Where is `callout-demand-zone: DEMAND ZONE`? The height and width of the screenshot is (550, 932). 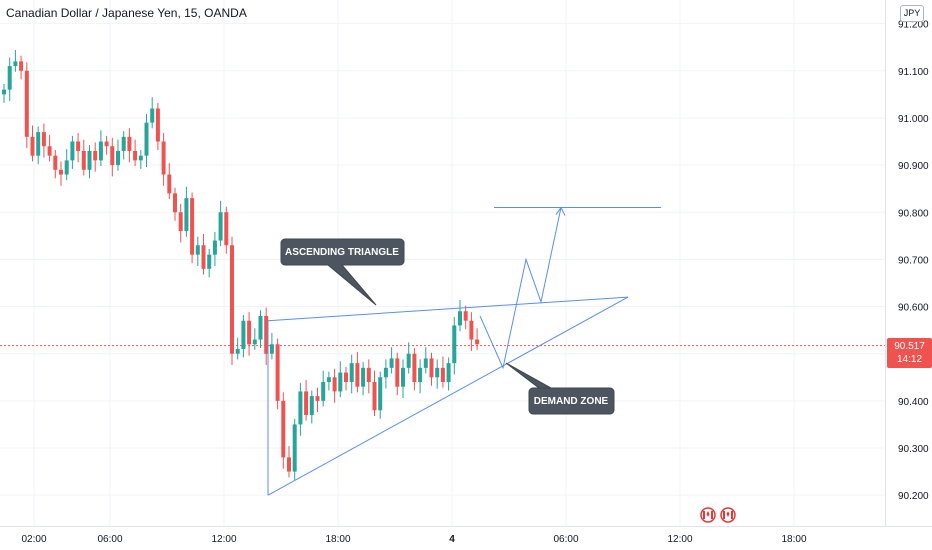
callout-demand-zone: DEMAND ZONE is located at coordinates (560, 388).